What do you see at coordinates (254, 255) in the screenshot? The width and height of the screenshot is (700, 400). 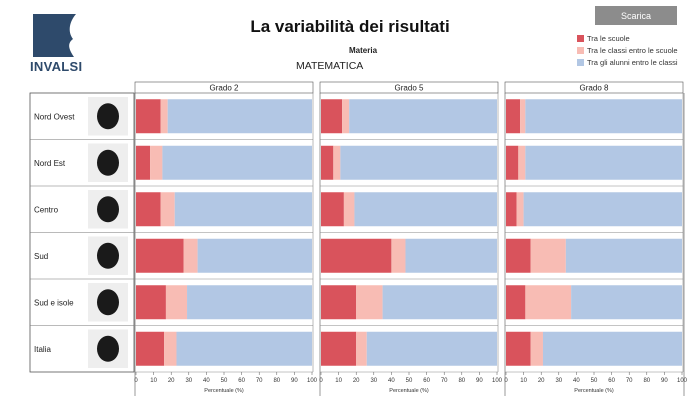 I see `bar-grado-2-sud-tra-gli-alunni-entro-le-classi` at bounding box center [254, 255].